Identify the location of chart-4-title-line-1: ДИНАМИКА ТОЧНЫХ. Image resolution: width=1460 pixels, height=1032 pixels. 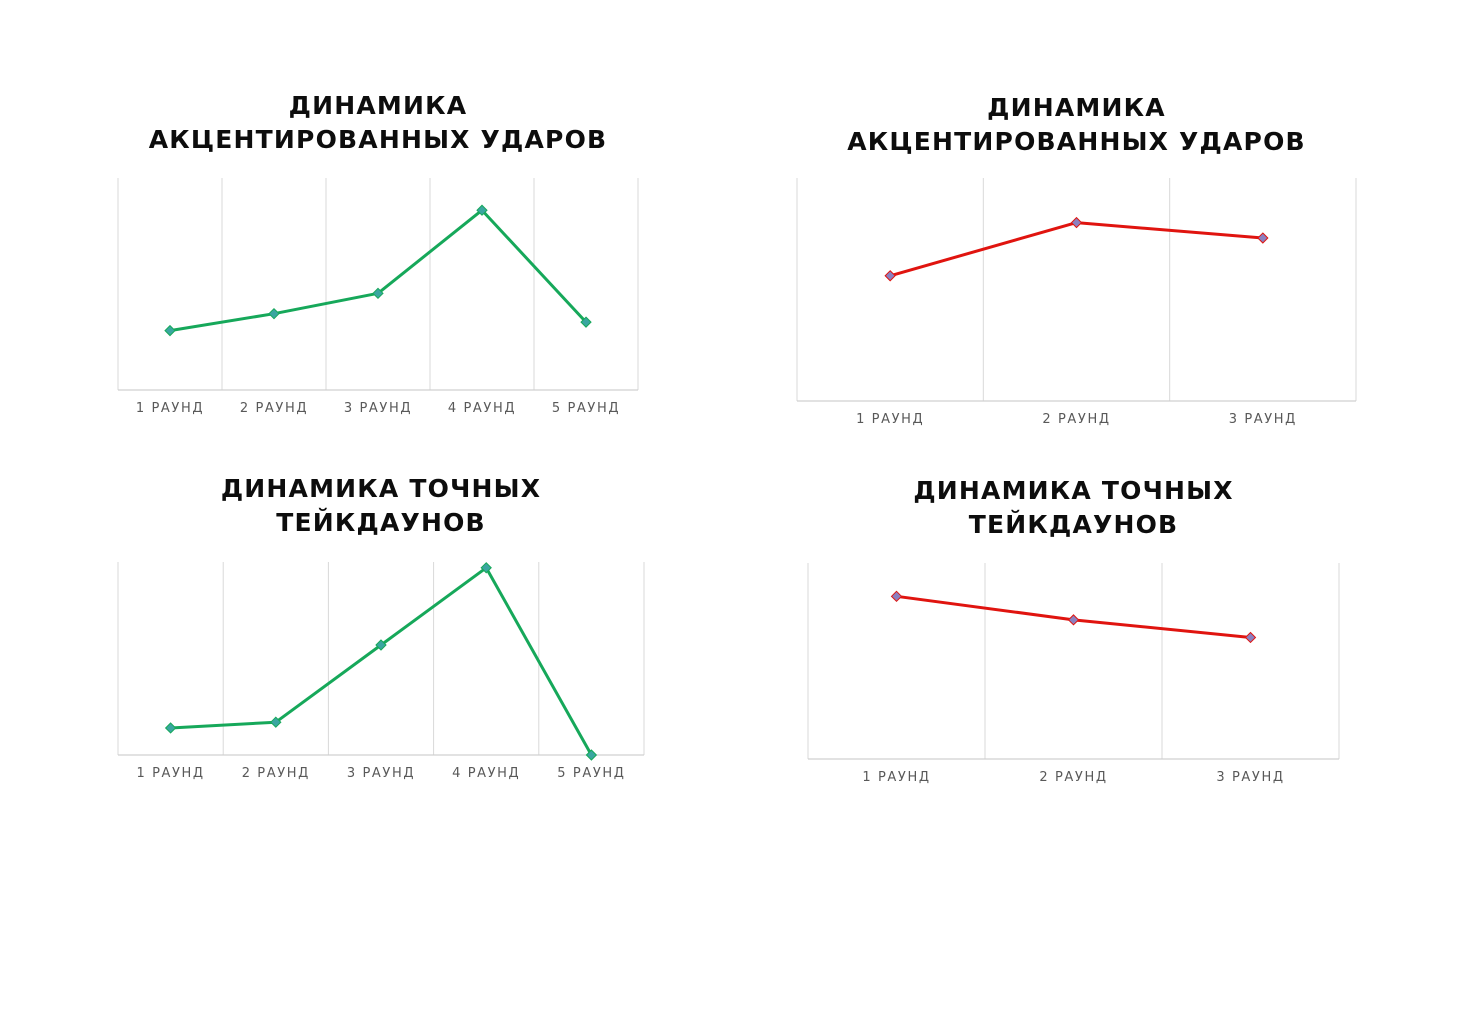
(1073, 490).